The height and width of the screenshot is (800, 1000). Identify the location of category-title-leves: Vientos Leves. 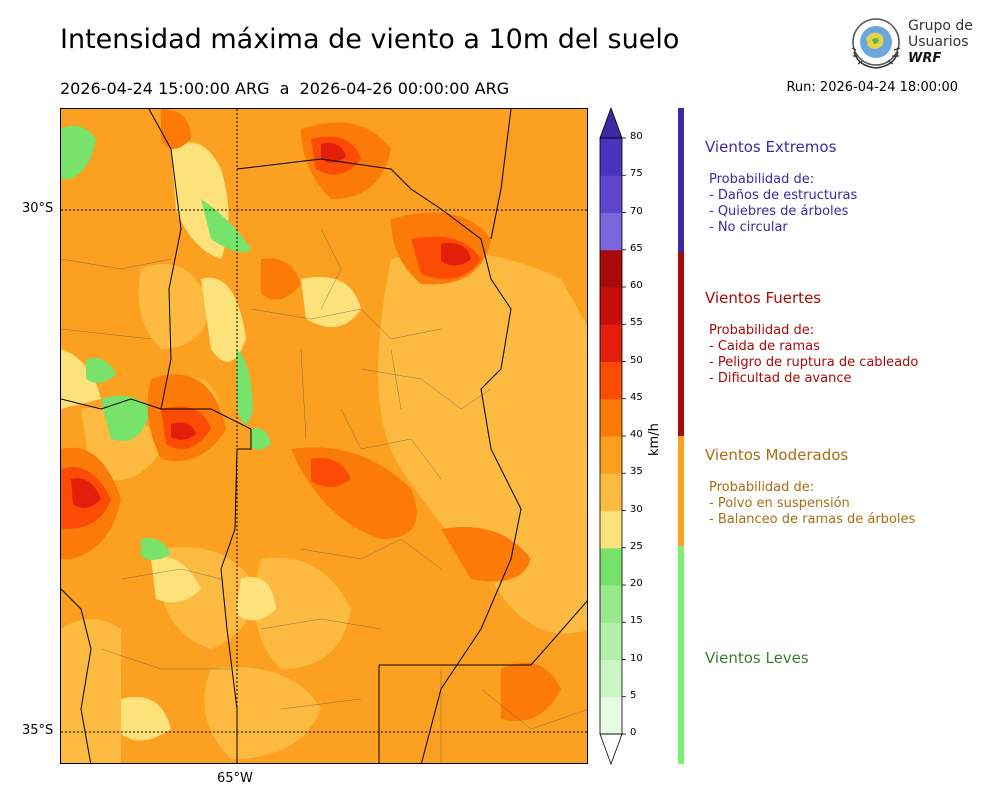
(757, 658).